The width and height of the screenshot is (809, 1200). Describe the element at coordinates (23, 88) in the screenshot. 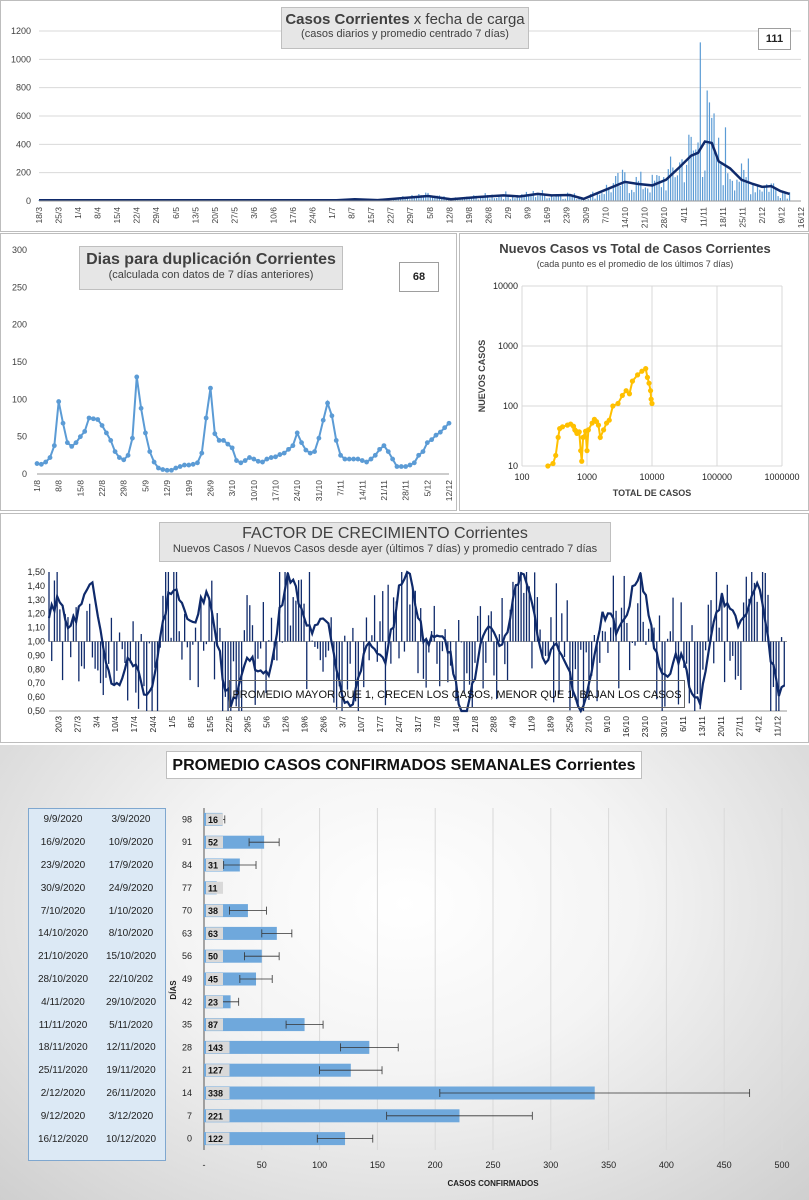

I see `y-tick-label: 800` at that location.